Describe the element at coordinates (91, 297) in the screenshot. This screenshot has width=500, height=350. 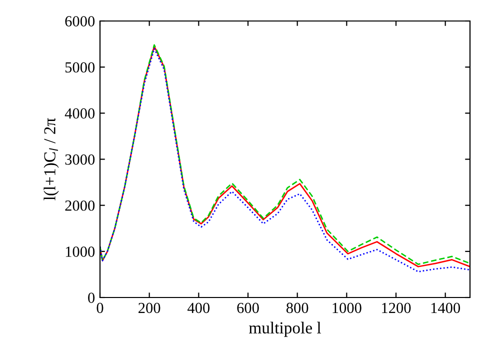
I see `y-tick-label: 0` at that location.